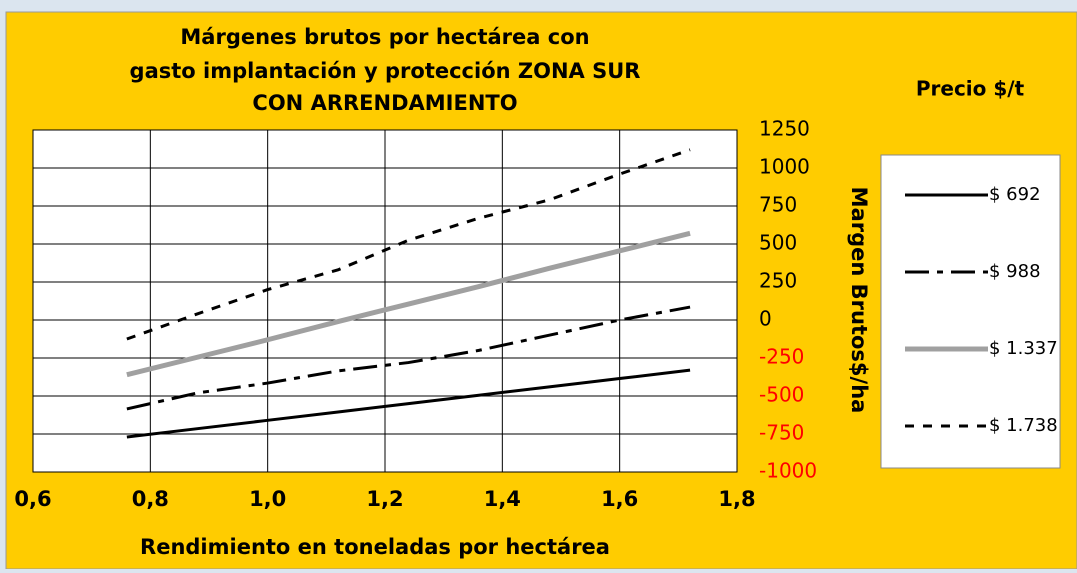  I want to click on x-tick-label: 0,6, so click(32, 499).